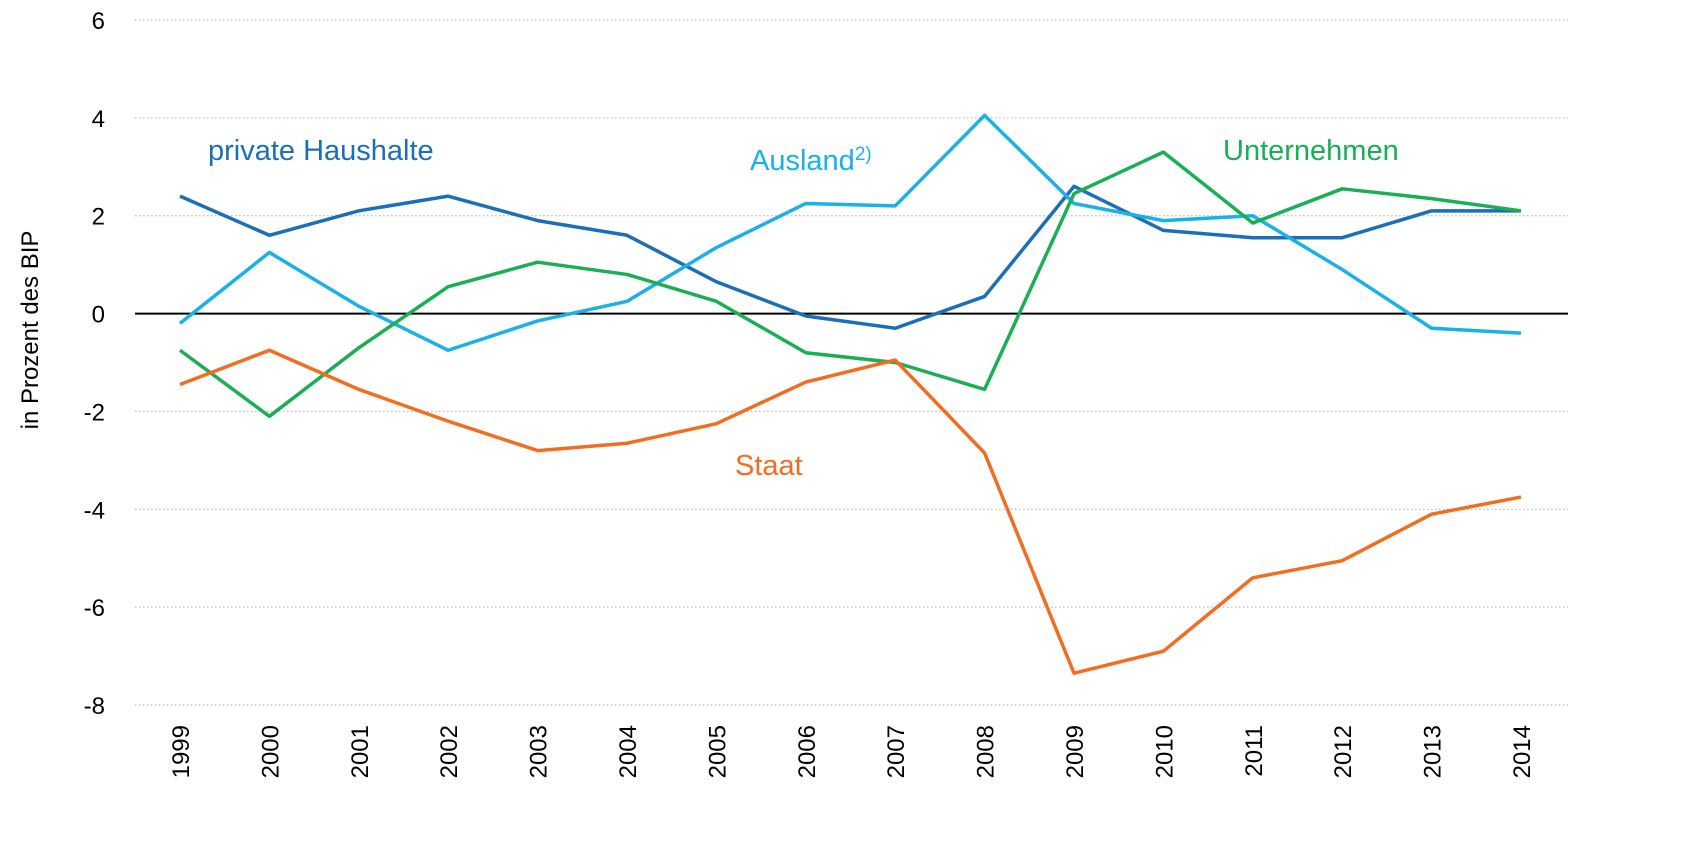 This screenshot has height=852, width=1700. I want to click on y-tick-label: -4, so click(94, 510).